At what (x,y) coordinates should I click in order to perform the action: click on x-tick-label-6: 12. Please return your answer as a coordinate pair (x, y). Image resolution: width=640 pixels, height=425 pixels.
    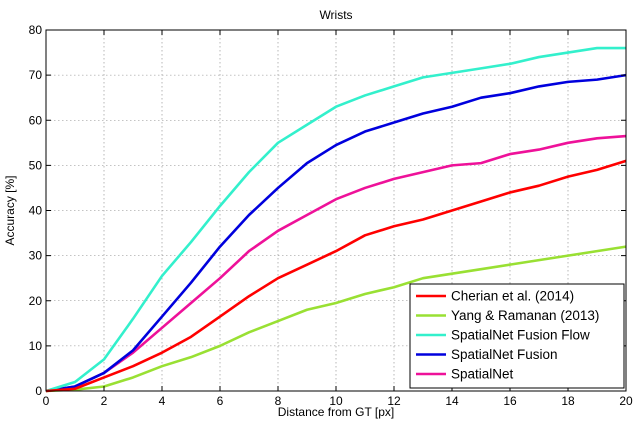
    Looking at the image, I should click on (394, 401).